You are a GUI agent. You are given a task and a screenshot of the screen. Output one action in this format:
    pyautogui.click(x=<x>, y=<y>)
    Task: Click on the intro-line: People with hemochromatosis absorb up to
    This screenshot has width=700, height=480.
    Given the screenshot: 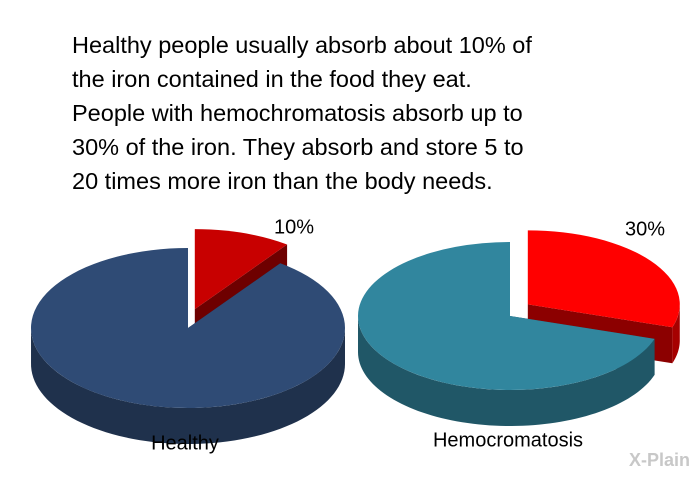 What is the action you would take?
    pyautogui.click(x=297, y=113)
    